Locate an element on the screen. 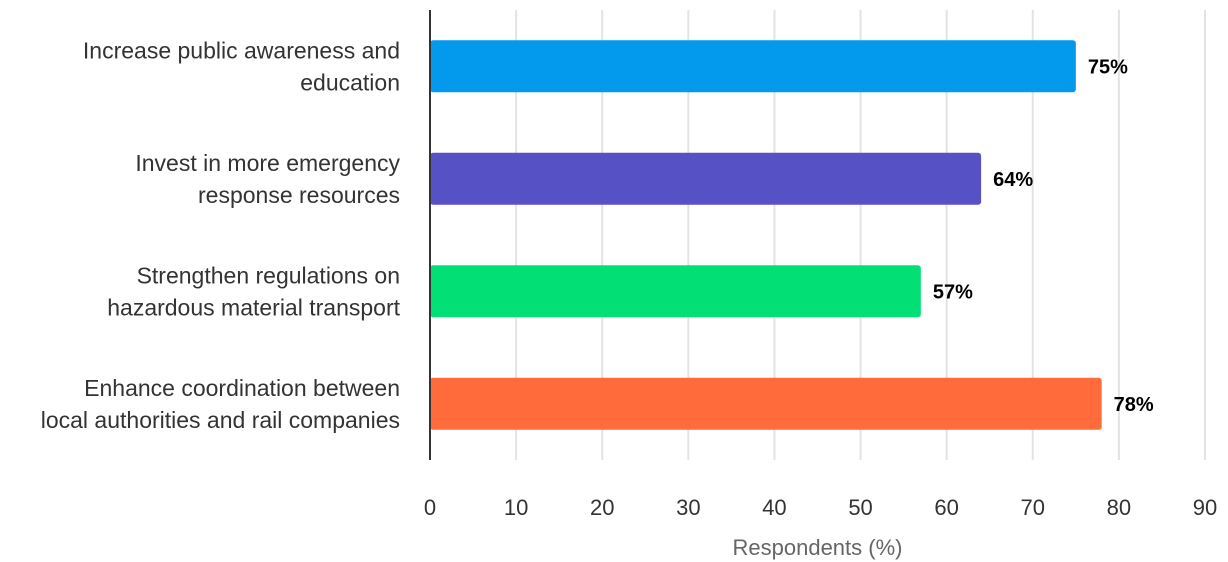  x-tick-label: 60 is located at coordinates (946, 507).